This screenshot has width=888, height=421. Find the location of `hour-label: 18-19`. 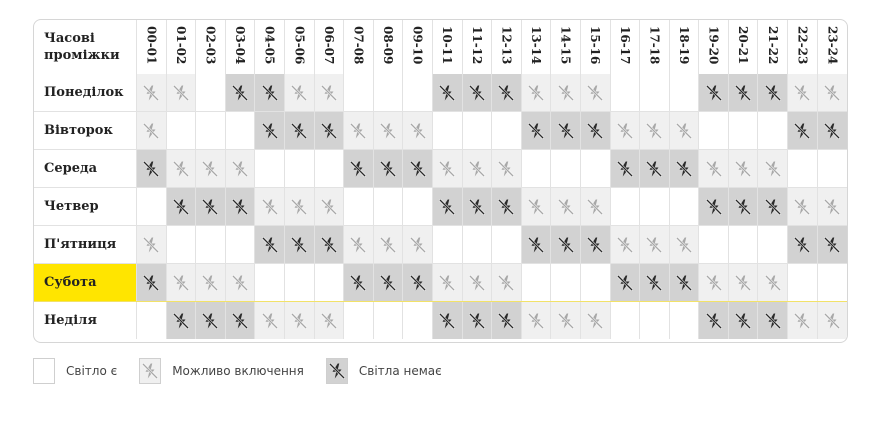

hour-label: 18-19 is located at coordinates (683, 45).